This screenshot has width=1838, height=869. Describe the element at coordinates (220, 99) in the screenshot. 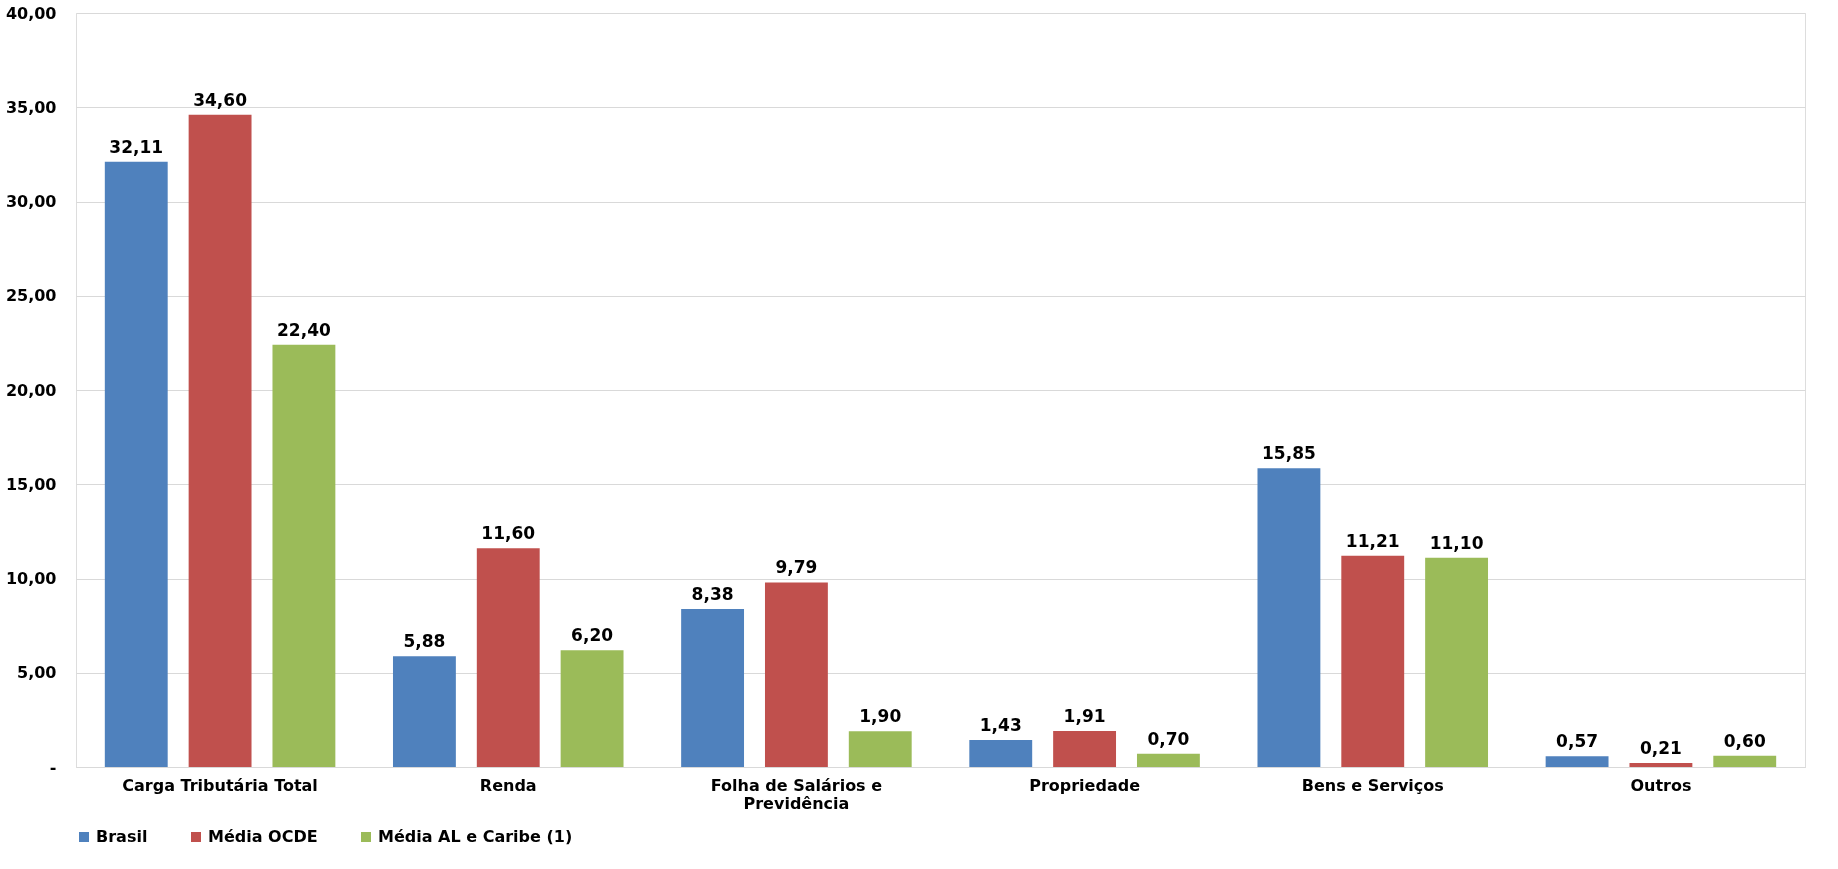

I see `data-label: 34,60` at that location.